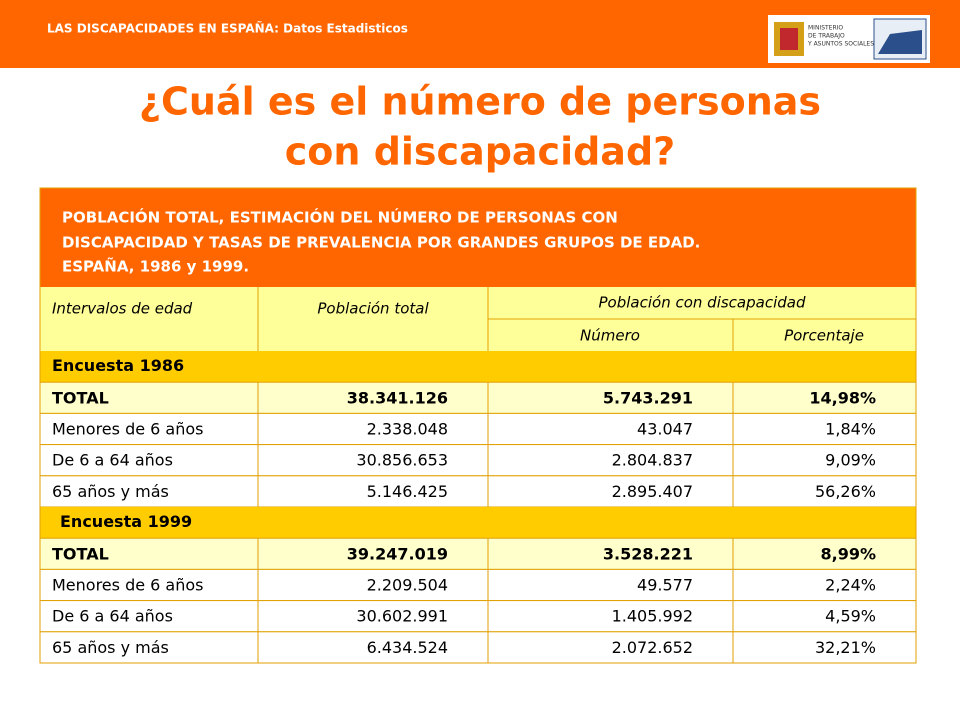  What do you see at coordinates (824, 336) in the screenshot?
I see `column-subheader: Porcentaje` at bounding box center [824, 336].